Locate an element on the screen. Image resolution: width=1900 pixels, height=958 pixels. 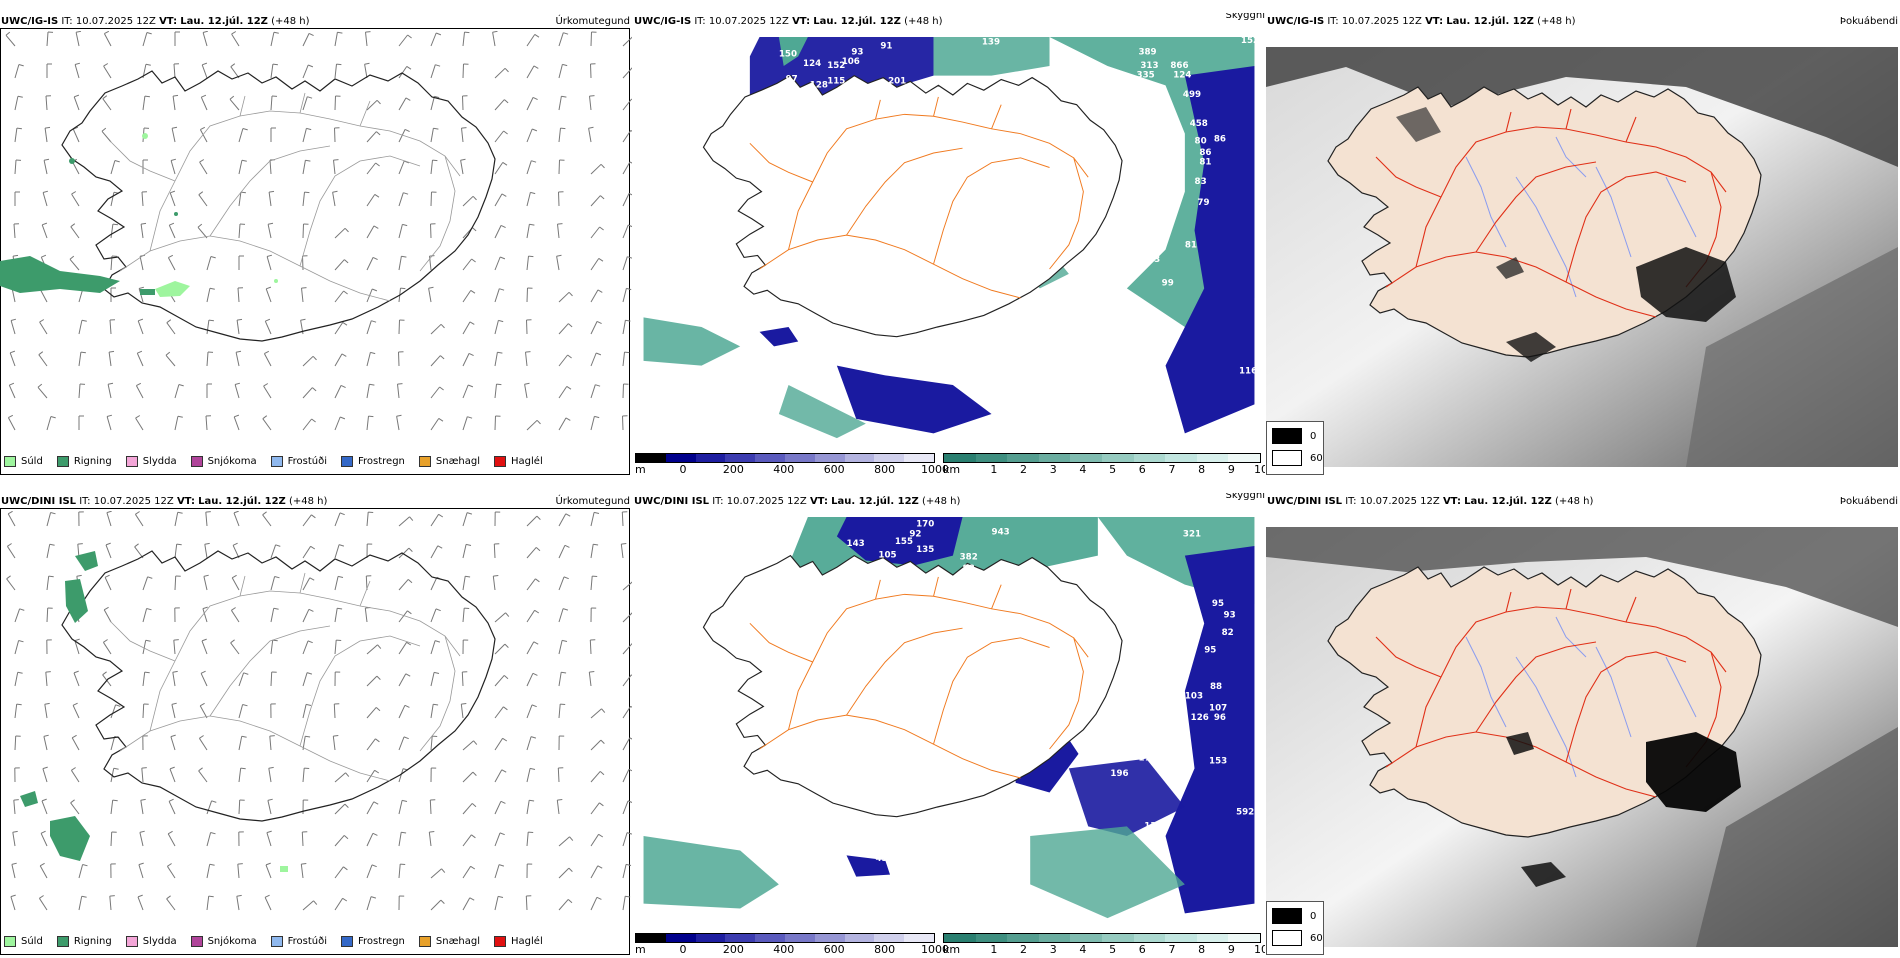
fog-legend-label: 0 is located at coordinates (1313, 916).